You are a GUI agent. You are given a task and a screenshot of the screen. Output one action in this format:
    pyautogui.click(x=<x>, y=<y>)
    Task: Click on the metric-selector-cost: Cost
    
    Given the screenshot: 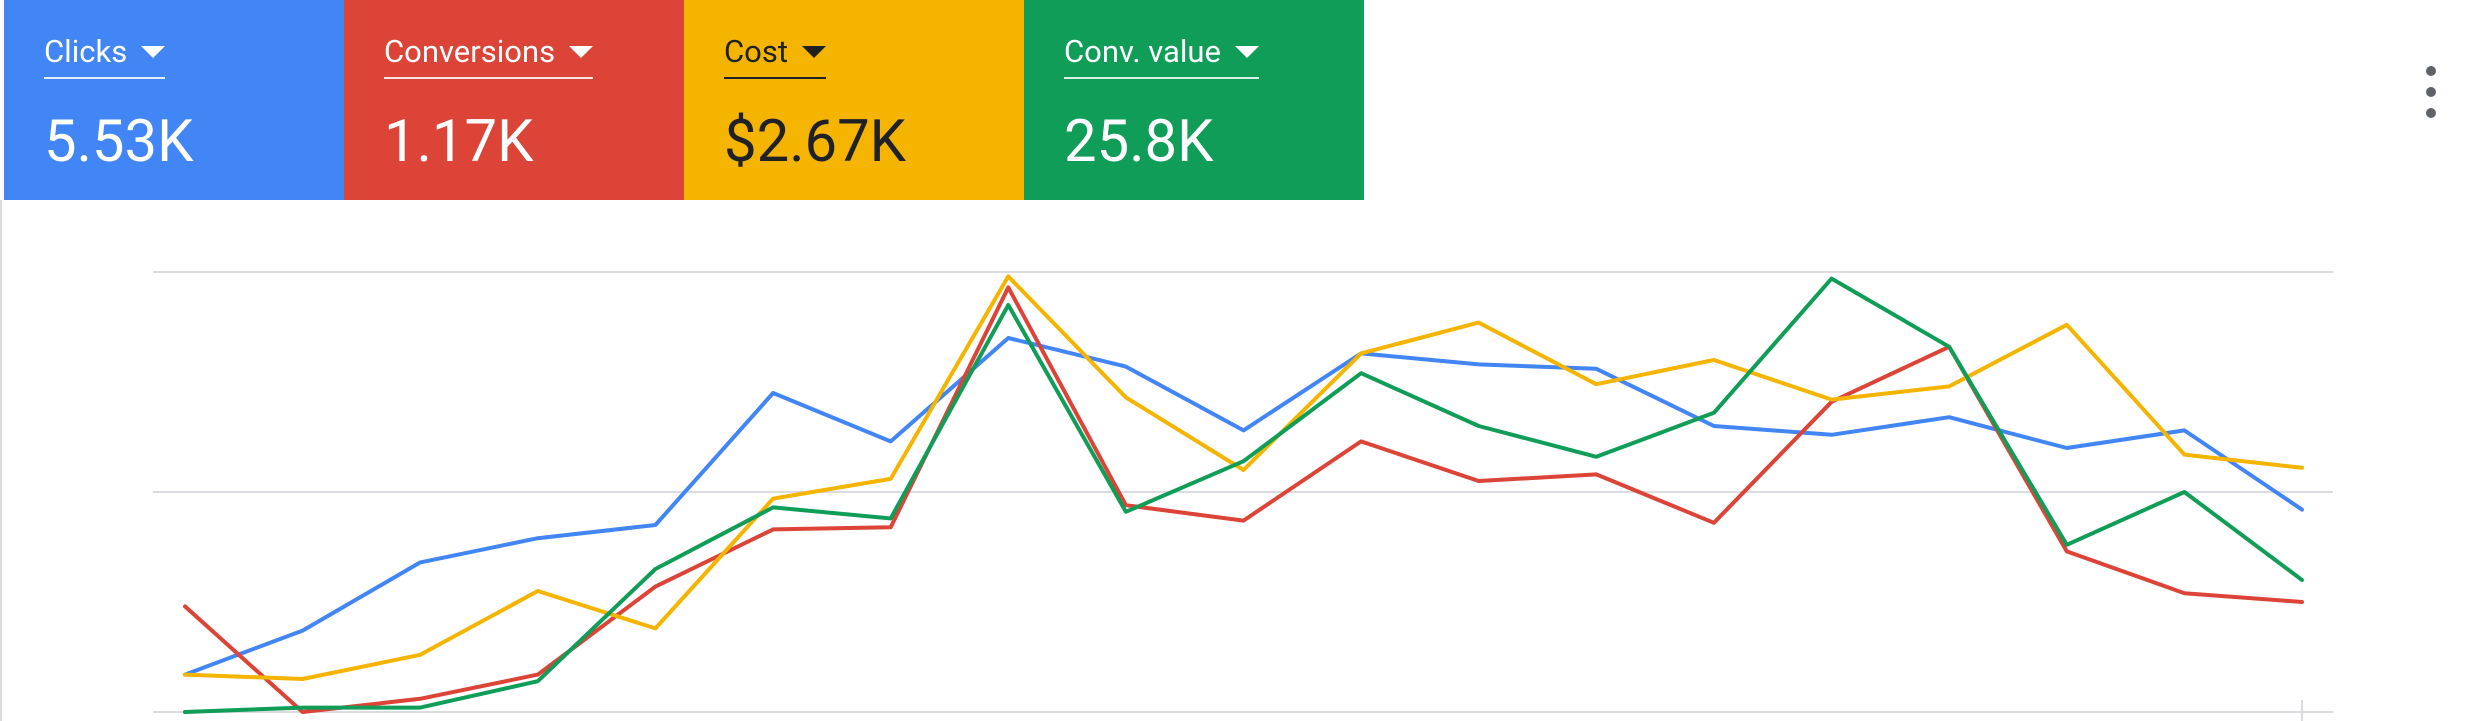 What is the action you would take?
    pyautogui.click(x=775, y=57)
    